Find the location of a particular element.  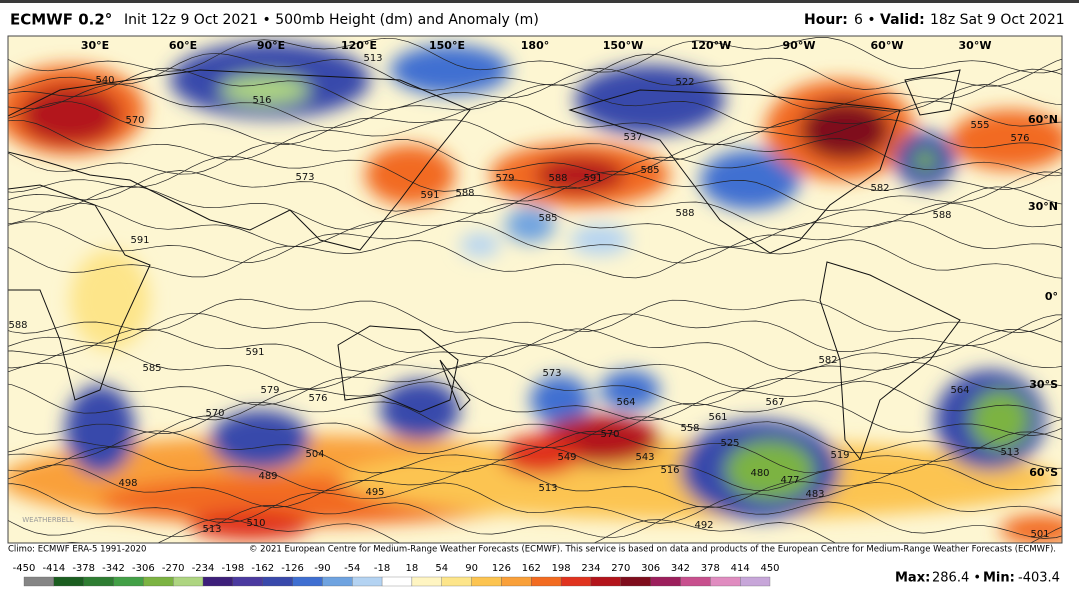

colorbar-tick-label: 342 is located at coordinates (680, 568).